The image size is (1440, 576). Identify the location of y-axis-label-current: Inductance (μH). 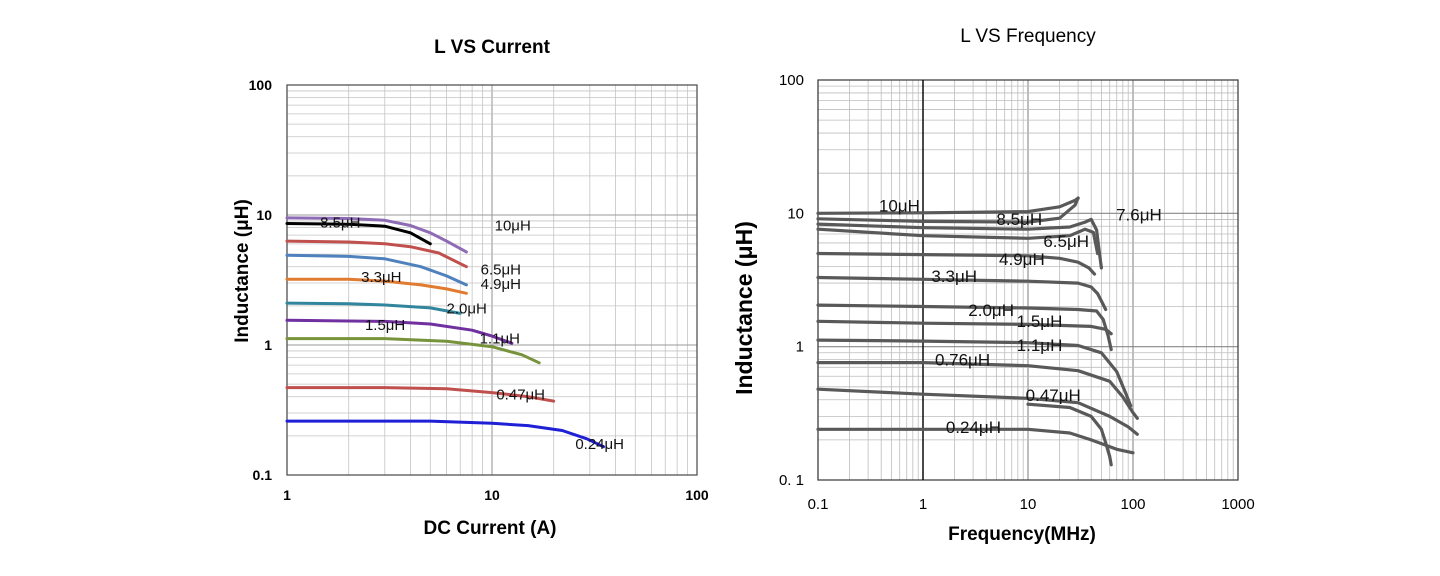
(242, 271).